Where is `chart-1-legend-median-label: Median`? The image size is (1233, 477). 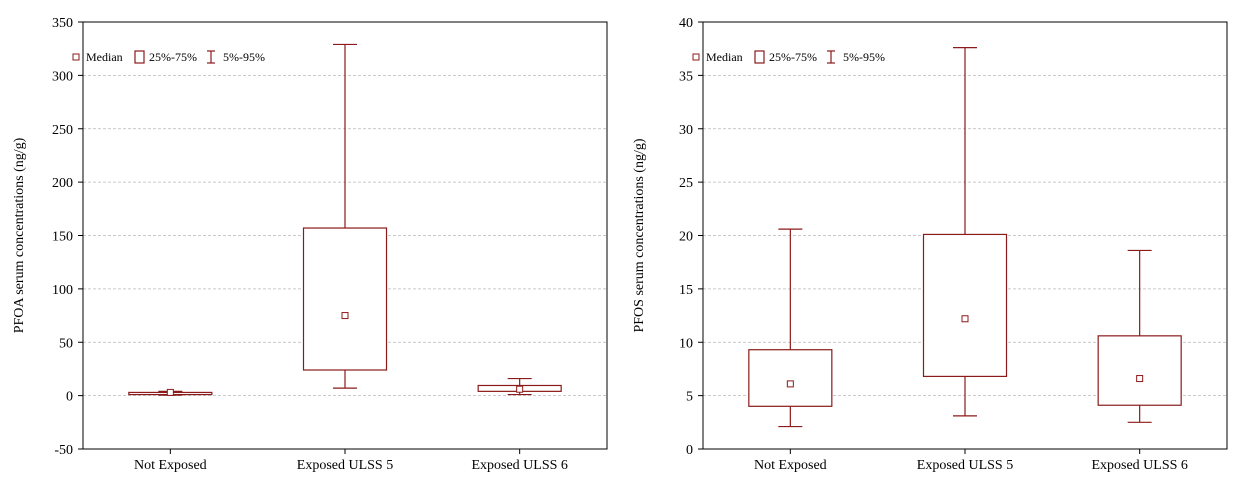 chart-1-legend-median-label: Median is located at coordinates (724, 57).